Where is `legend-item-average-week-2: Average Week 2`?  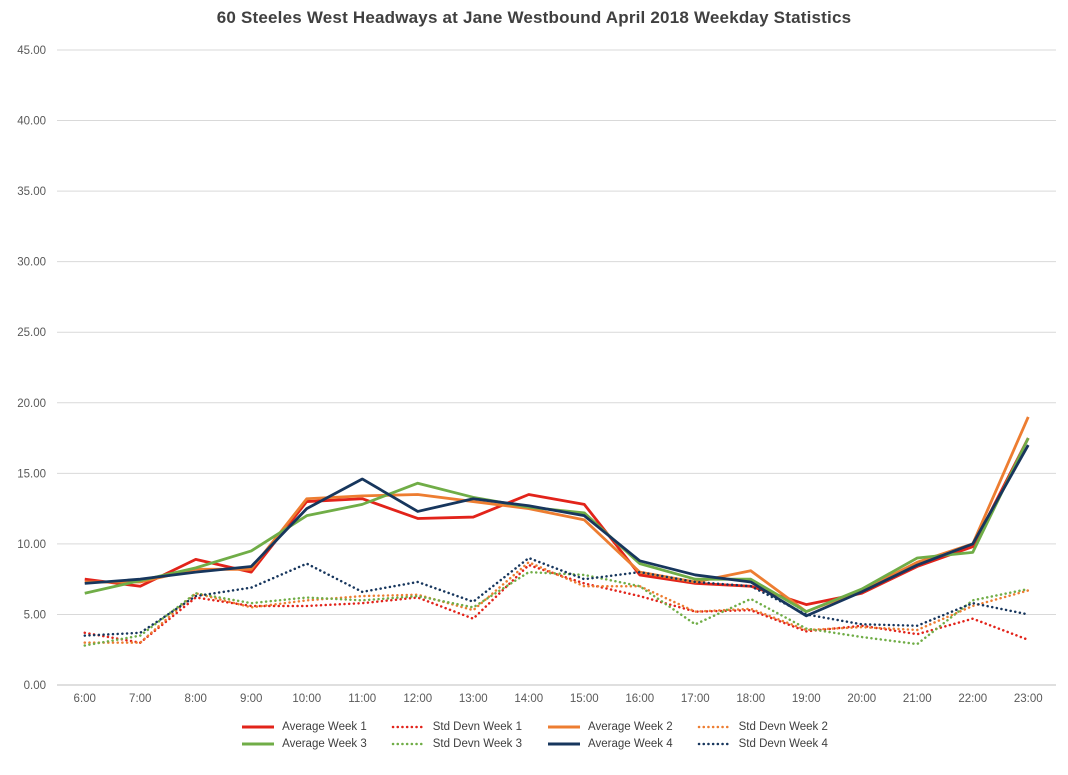 legend-item-average-week-2: Average Week 2 is located at coordinates (609, 727).